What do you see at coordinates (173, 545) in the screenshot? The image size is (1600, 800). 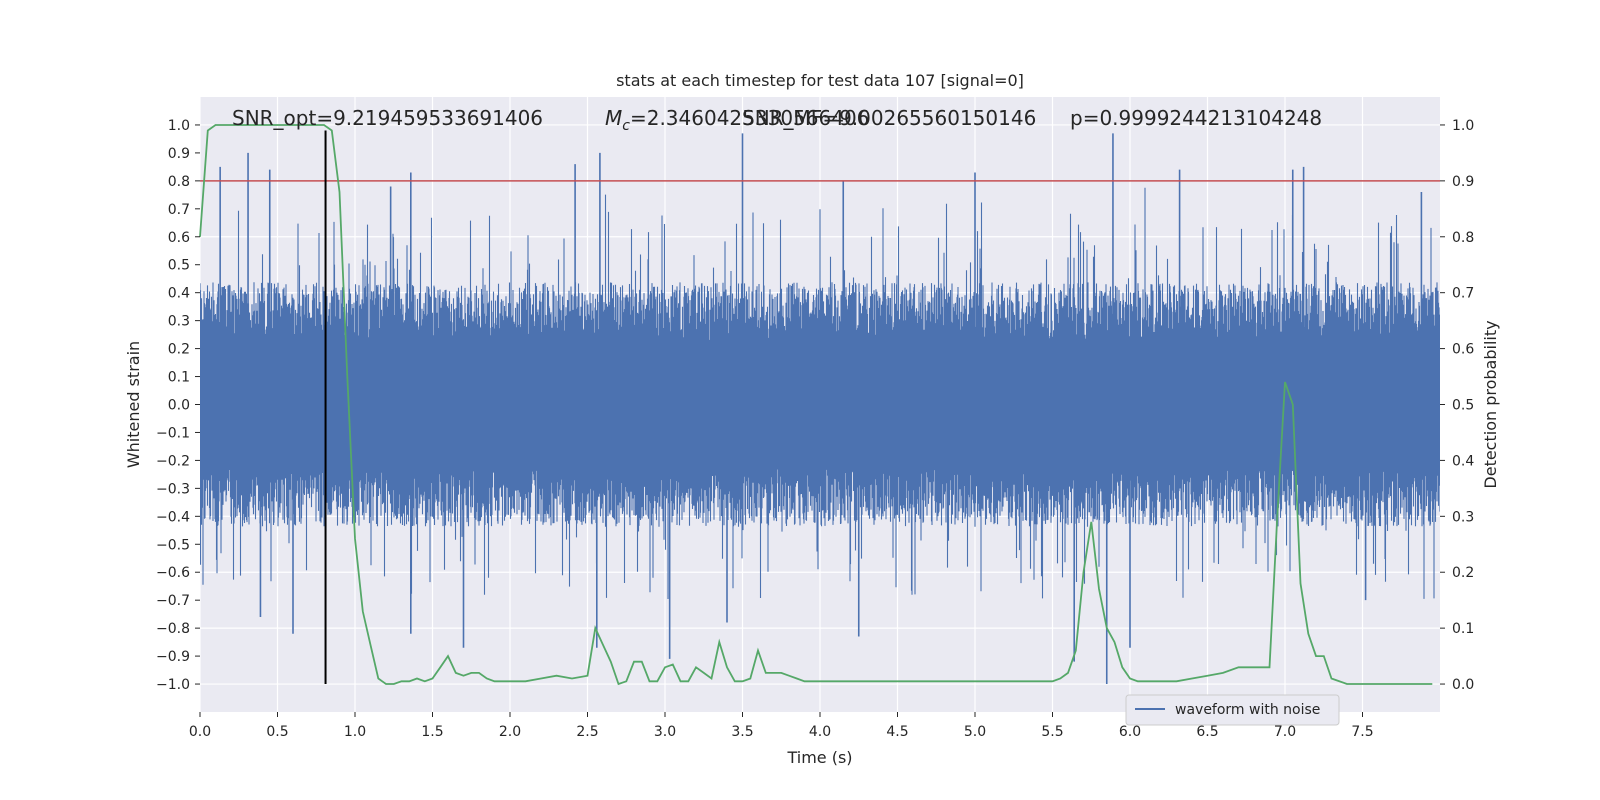 I see `y-tick-label: −0.5` at bounding box center [173, 545].